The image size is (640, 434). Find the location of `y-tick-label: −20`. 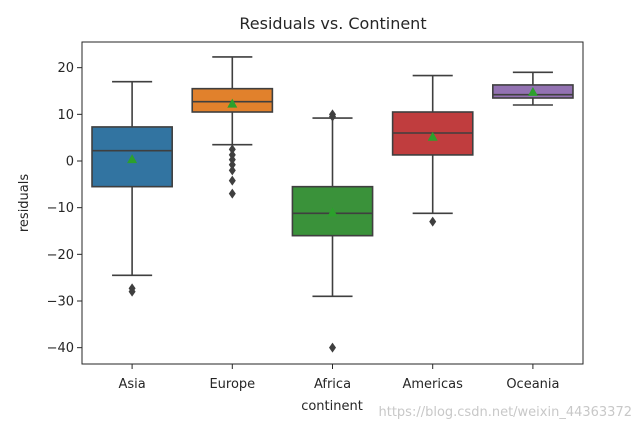

y-tick-label: −20 is located at coordinates (60, 255).